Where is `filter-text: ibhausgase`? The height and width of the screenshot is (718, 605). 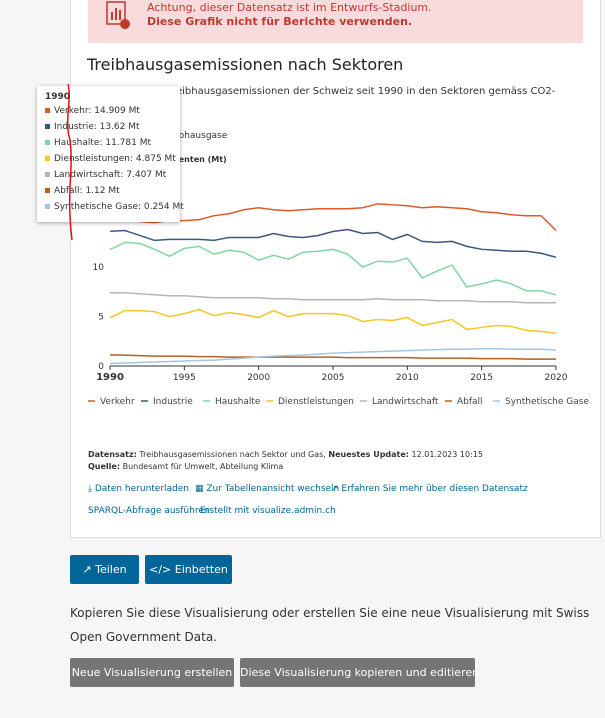
filter-text: ibhausgase is located at coordinates (202, 136).